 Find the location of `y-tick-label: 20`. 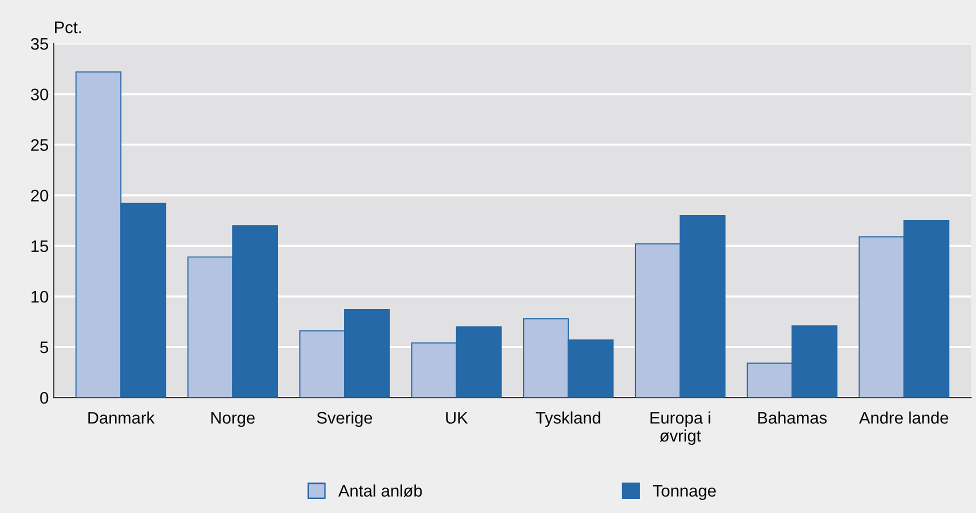

y-tick-label: 20 is located at coordinates (39, 196).